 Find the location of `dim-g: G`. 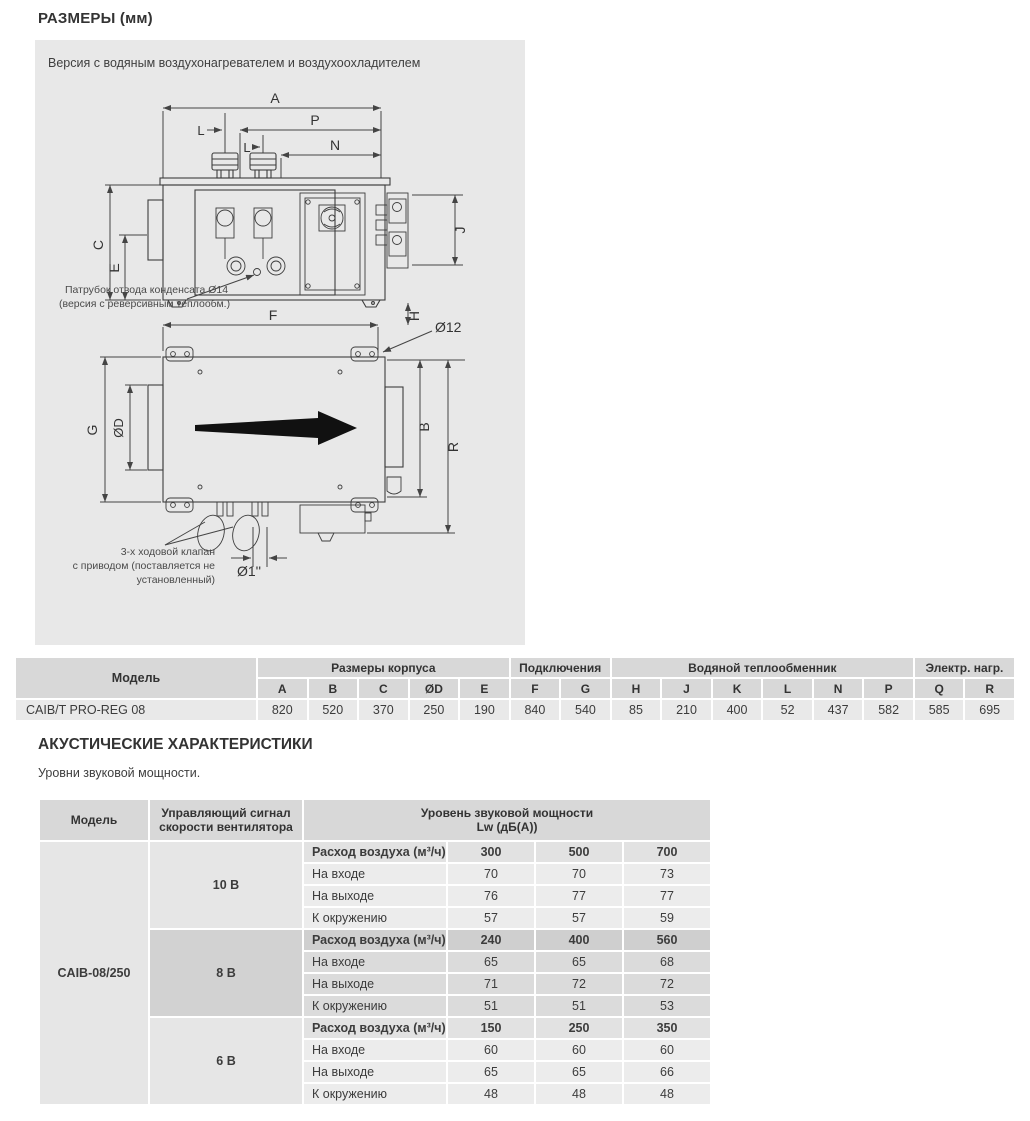

dim-g: G is located at coordinates (92, 430).